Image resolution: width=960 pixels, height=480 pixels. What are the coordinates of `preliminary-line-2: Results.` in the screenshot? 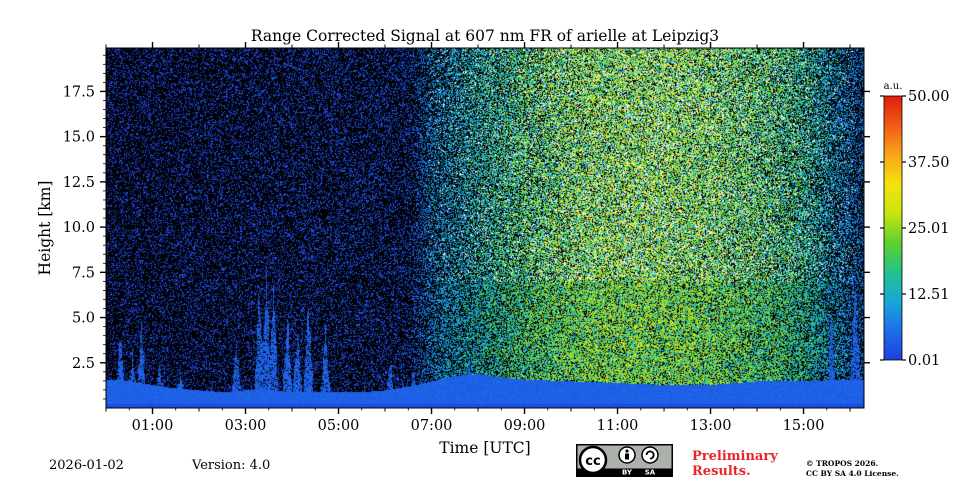 It's located at (721, 471).